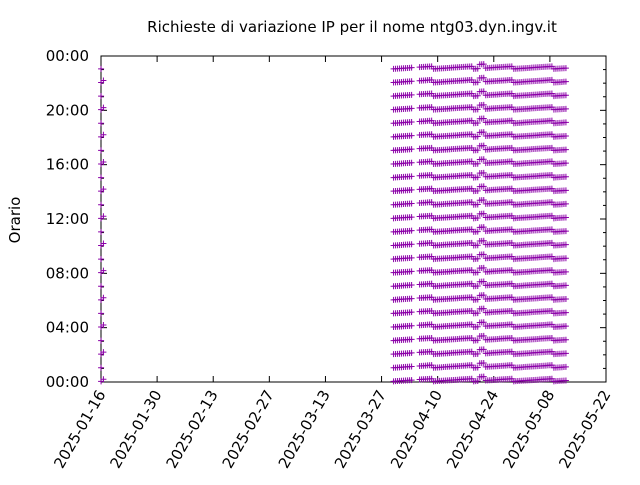 Image resolution: width=640 pixels, height=485 pixels. I want to click on y-tick-label: 08:00, so click(67, 273).